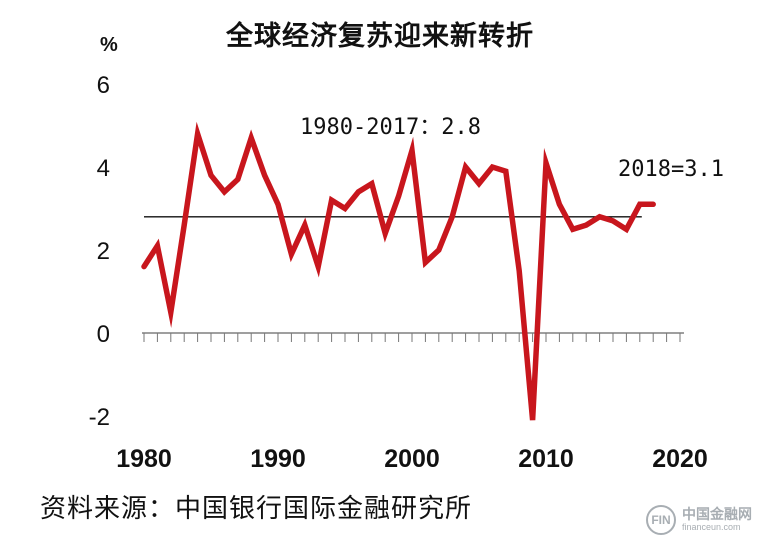 Image resolution: width=760 pixels, height=545 pixels. What do you see at coordinates (546, 459) in the screenshot?
I see `x-tick-label: 2010` at bounding box center [546, 459].